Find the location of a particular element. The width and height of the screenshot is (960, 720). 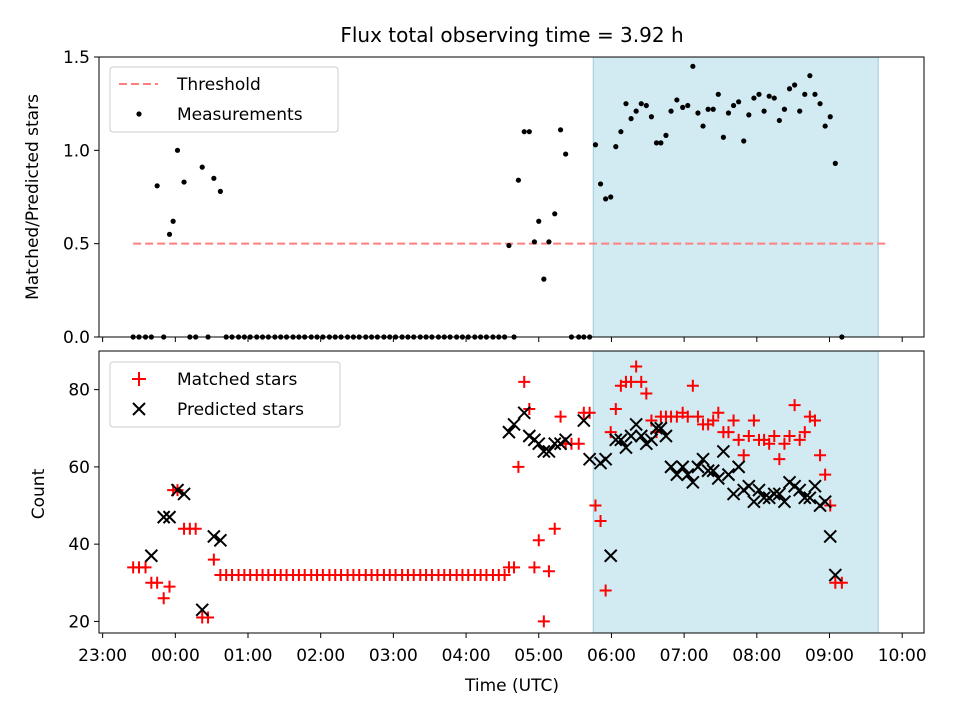

predicted-legend-swatch is located at coordinates (139, 409).